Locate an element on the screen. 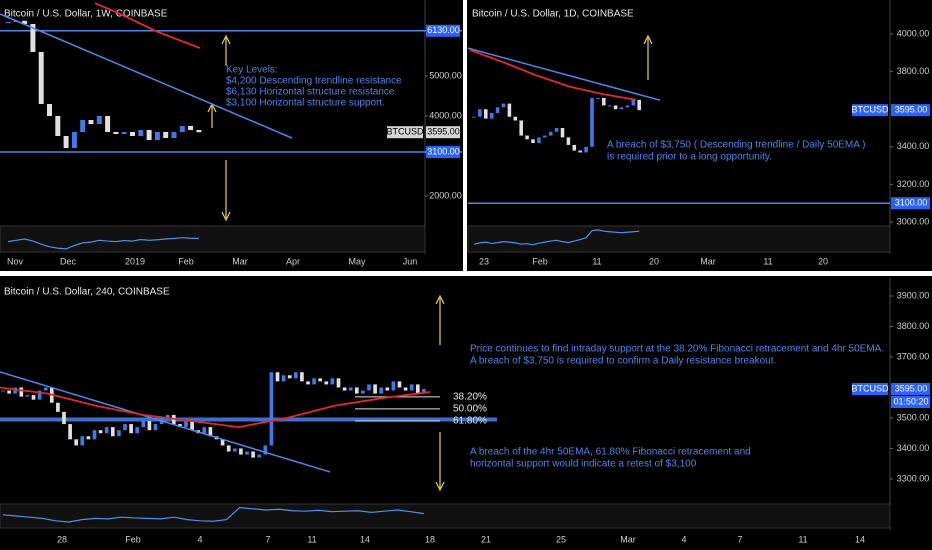 The image size is (932, 550). panel-title: Bitcoin / U.S. Dollar, 240, COINBASE is located at coordinates (87, 292).